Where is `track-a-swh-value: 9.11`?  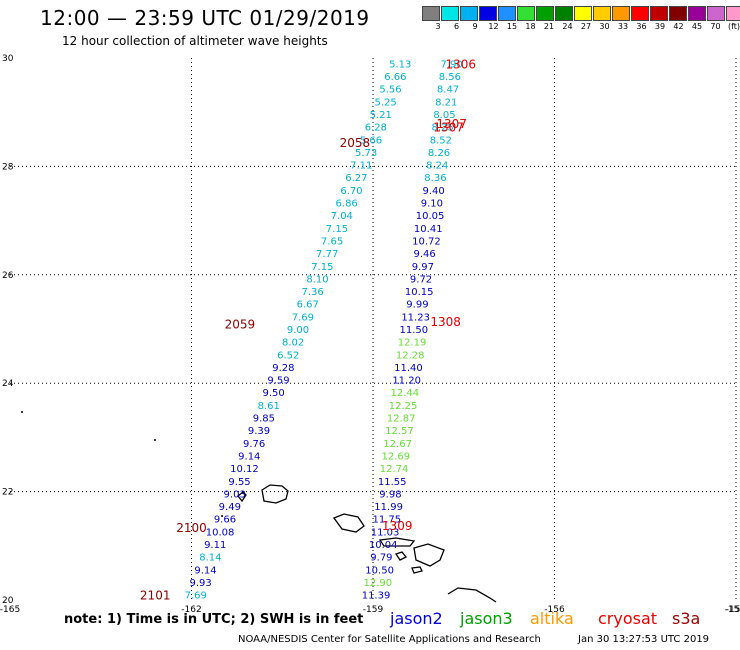 track-a-swh-value: 9.11 is located at coordinates (215, 545).